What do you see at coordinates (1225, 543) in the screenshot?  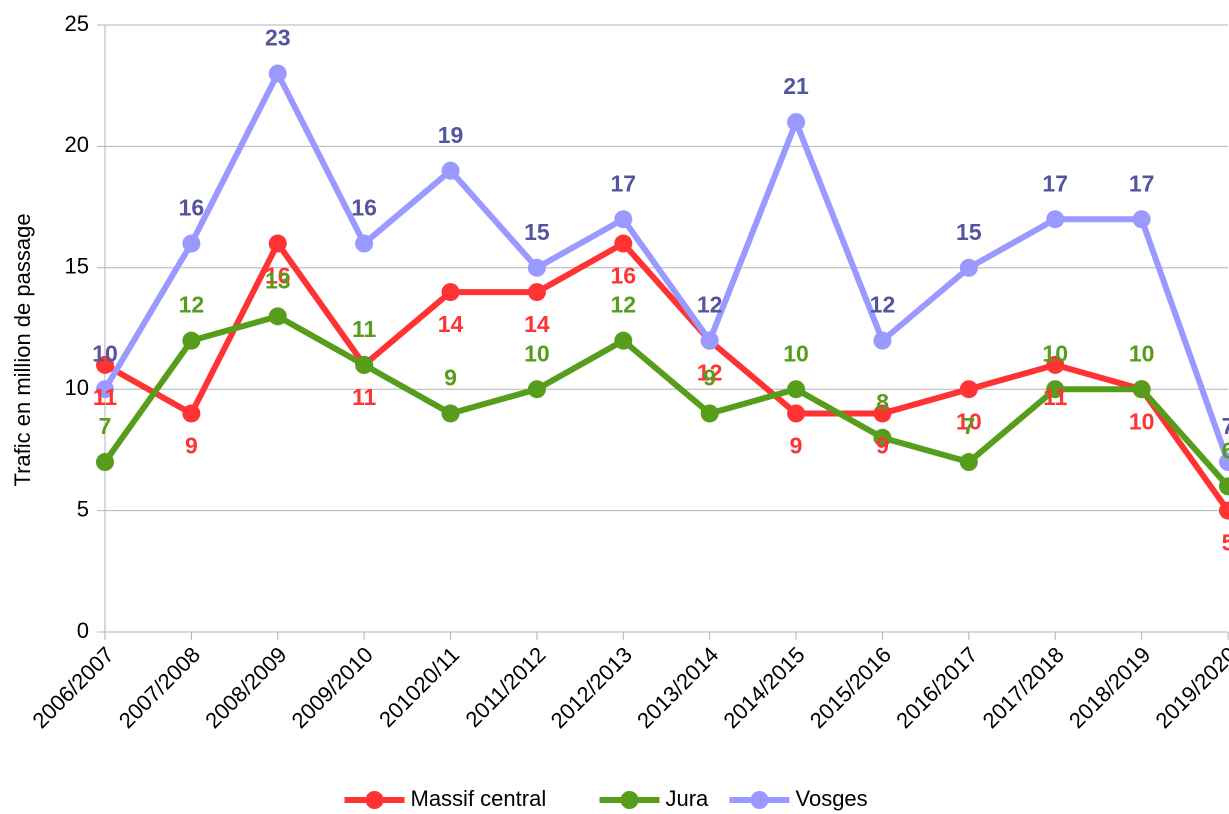 I see `data-label: 5` at bounding box center [1225, 543].